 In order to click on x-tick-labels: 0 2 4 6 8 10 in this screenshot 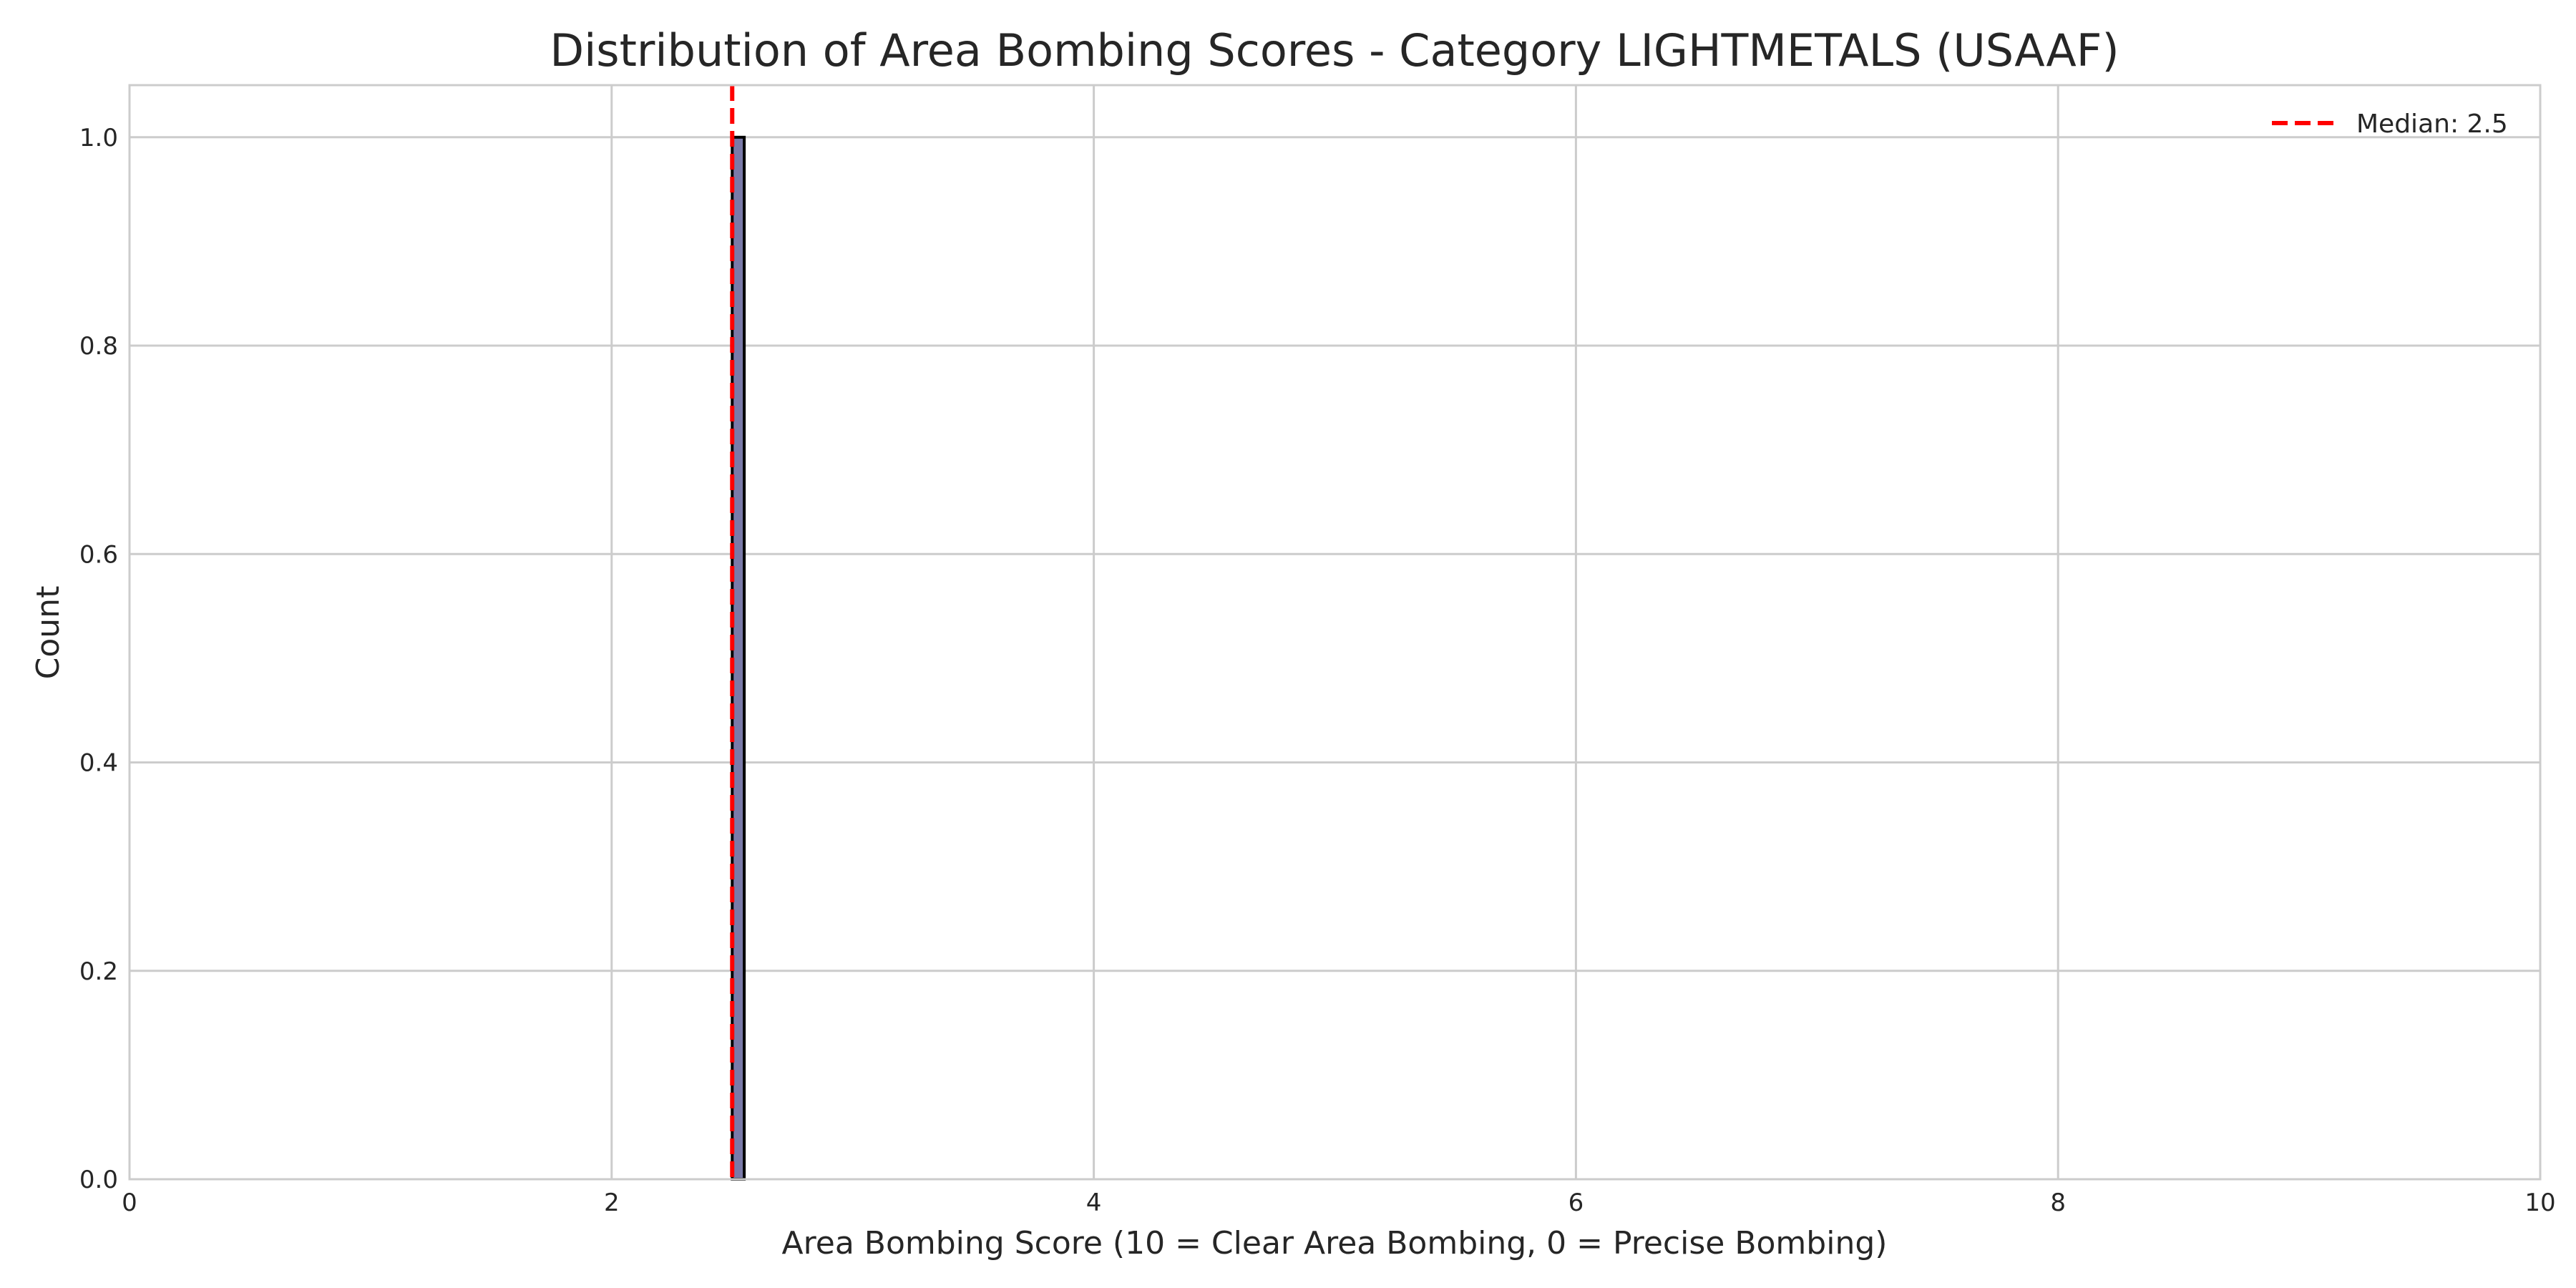, I will do `click(1338, 1203)`.